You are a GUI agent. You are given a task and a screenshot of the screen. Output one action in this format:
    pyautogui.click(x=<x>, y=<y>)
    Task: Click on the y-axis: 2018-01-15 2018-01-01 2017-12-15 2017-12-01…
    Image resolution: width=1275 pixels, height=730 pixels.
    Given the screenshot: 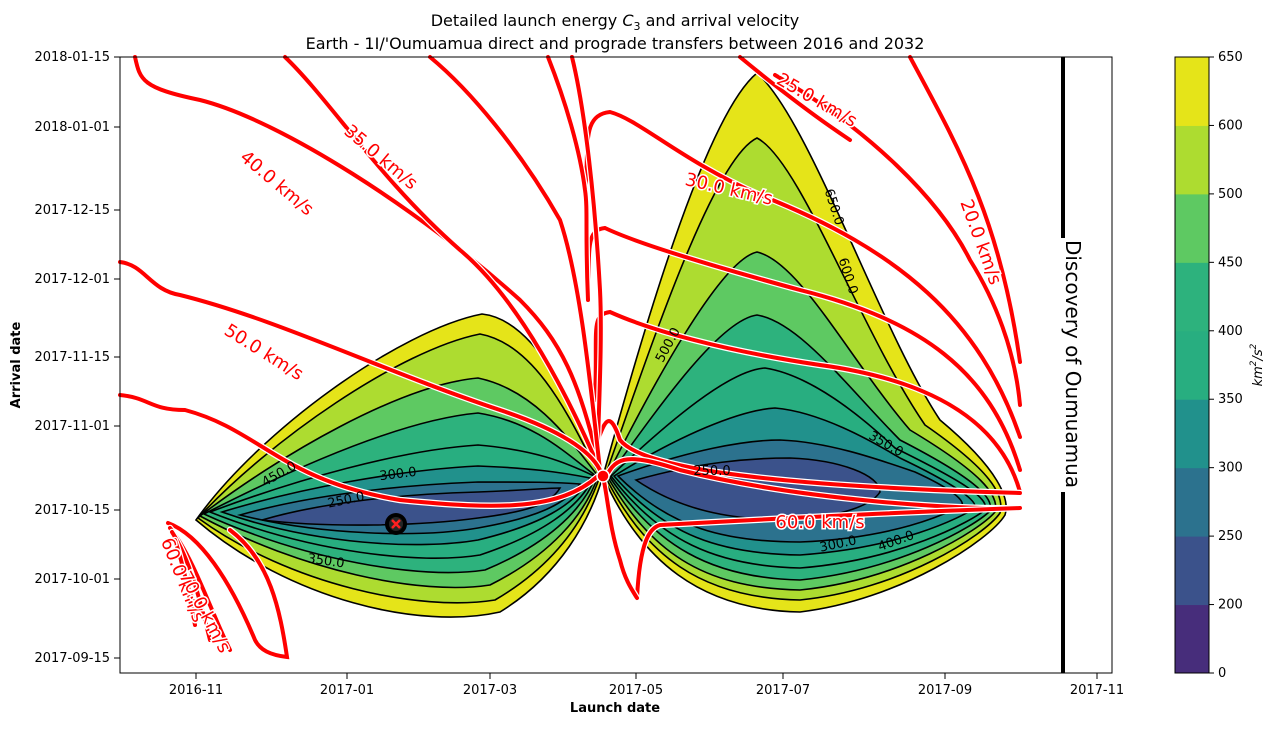 What is the action you would take?
    pyautogui.click(x=77, y=358)
    